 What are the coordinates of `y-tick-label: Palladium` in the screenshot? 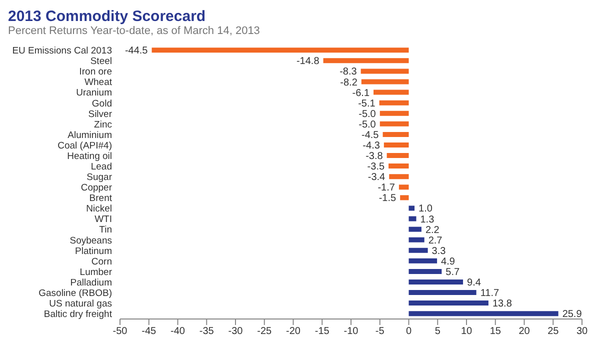 It's located at (91, 282).